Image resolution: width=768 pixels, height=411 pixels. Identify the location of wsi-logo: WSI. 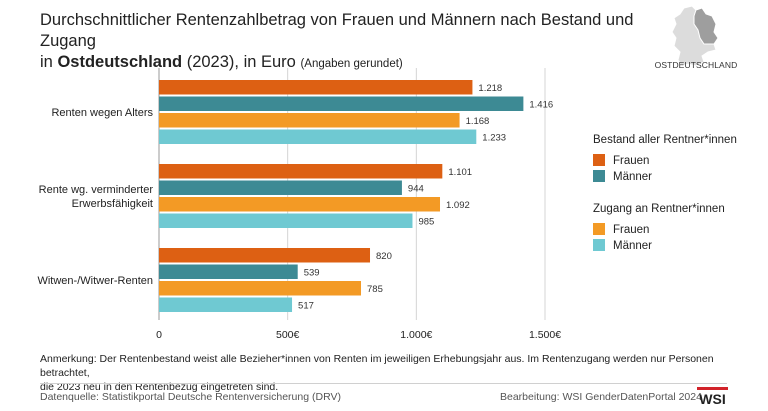
(712, 396).